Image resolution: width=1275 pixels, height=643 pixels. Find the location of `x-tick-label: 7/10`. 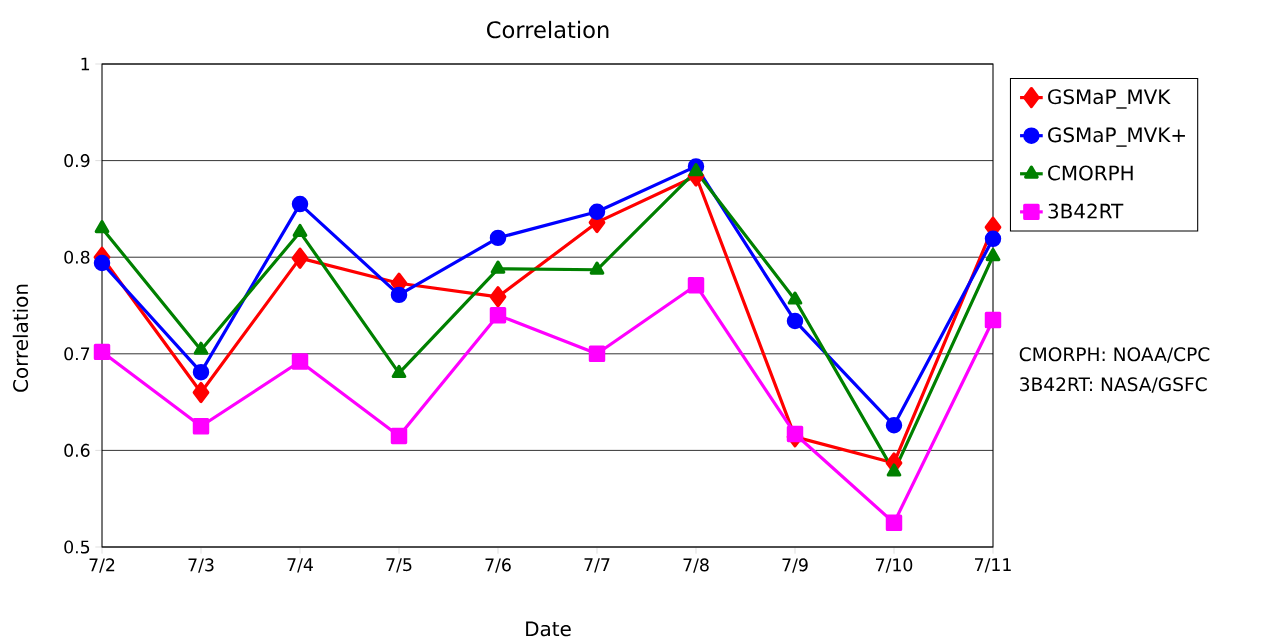

x-tick-label: 7/10 is located at coordinates (894, 565).